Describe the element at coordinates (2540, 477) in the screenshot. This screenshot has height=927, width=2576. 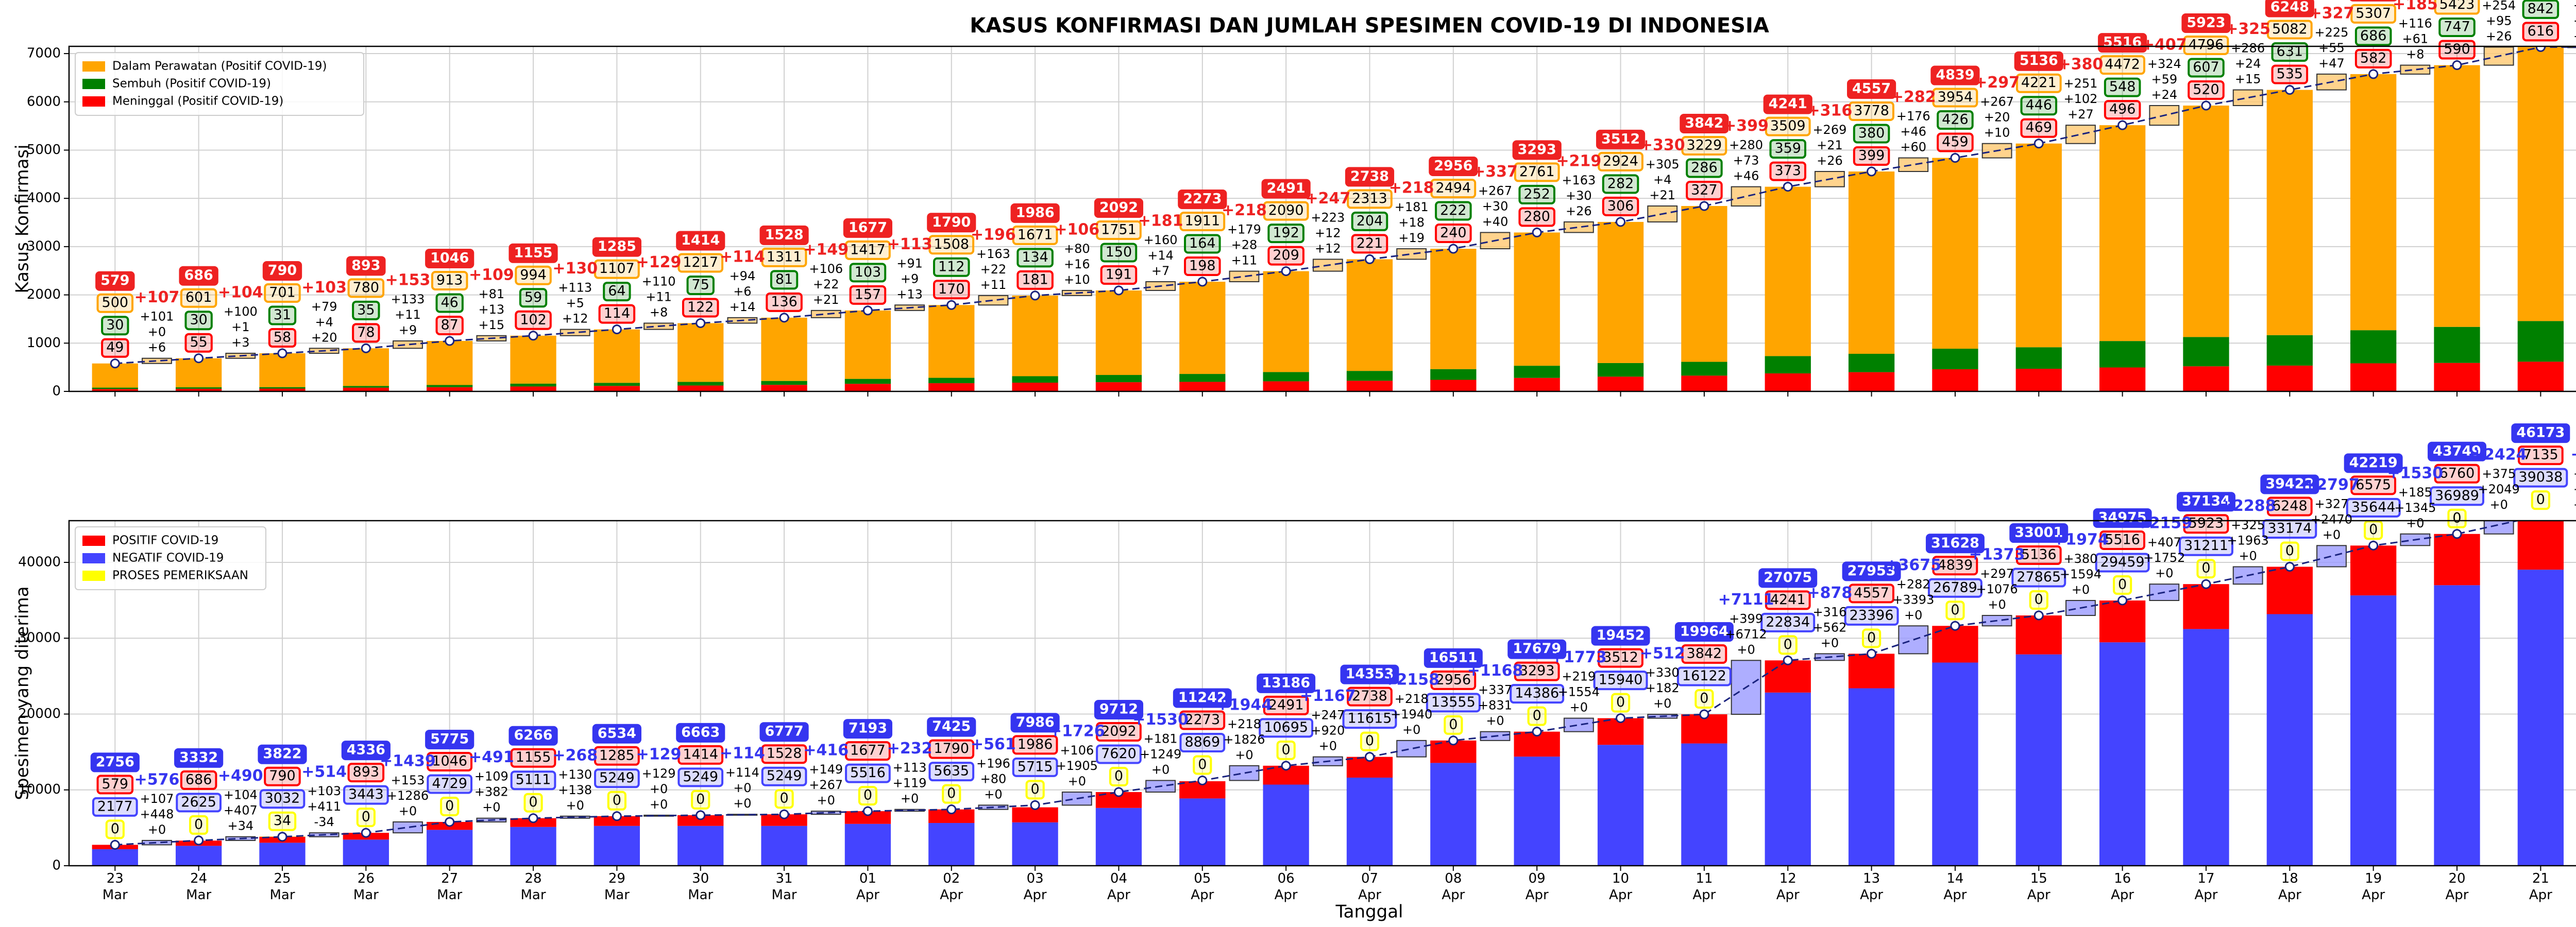
I see `value-label: 39038` at that location.